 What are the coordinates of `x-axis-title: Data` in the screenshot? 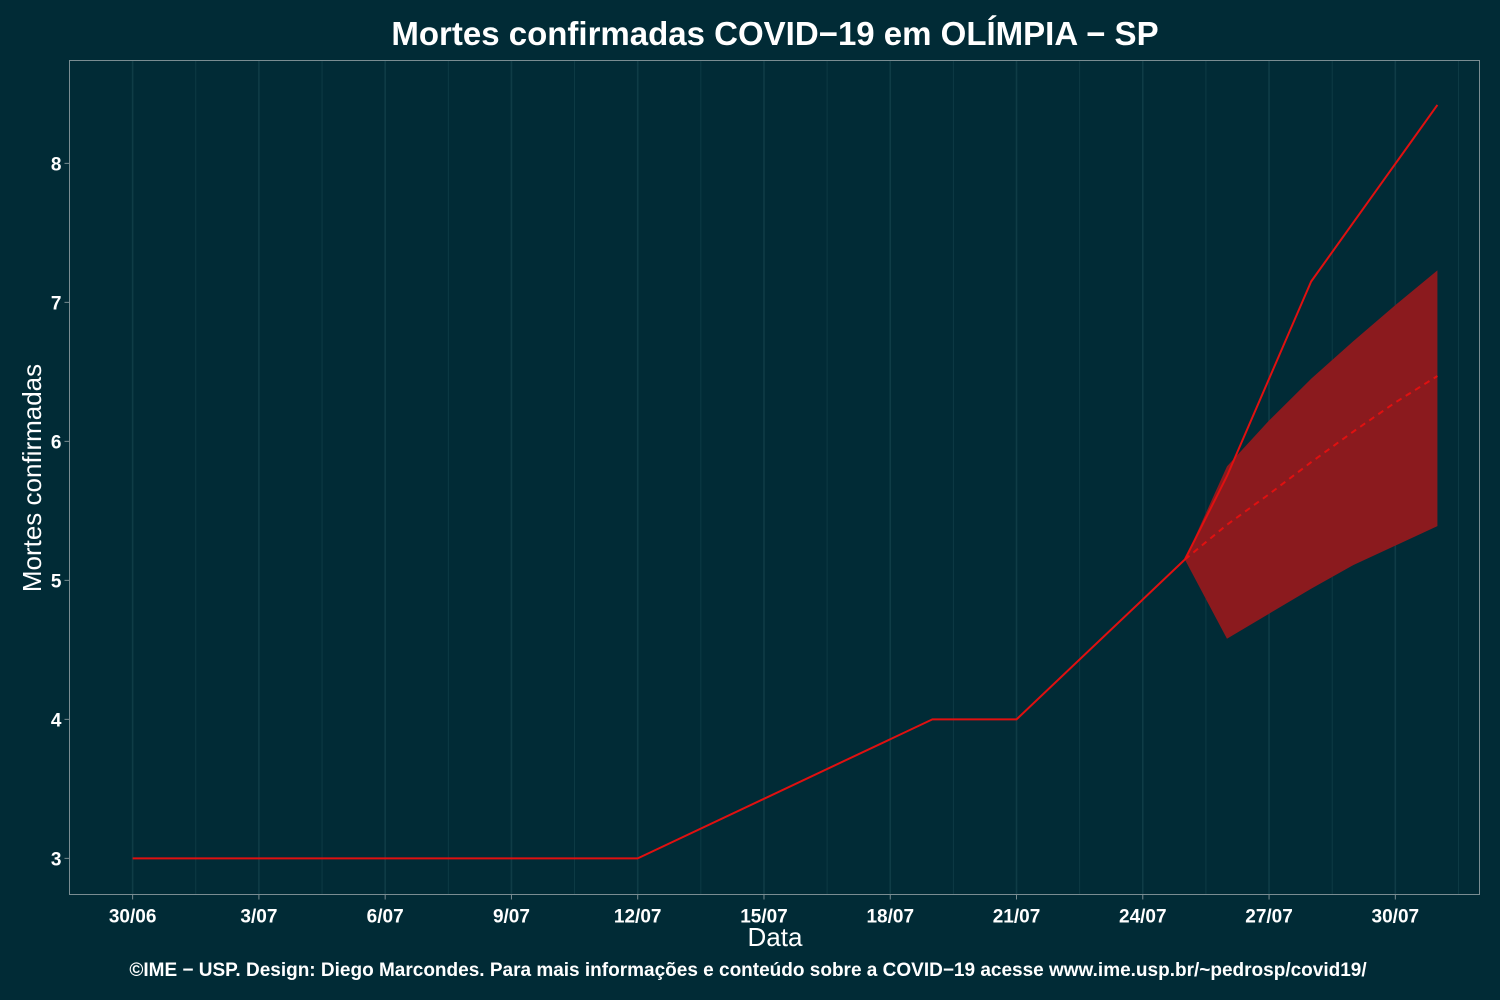 It's located at (775, 937).